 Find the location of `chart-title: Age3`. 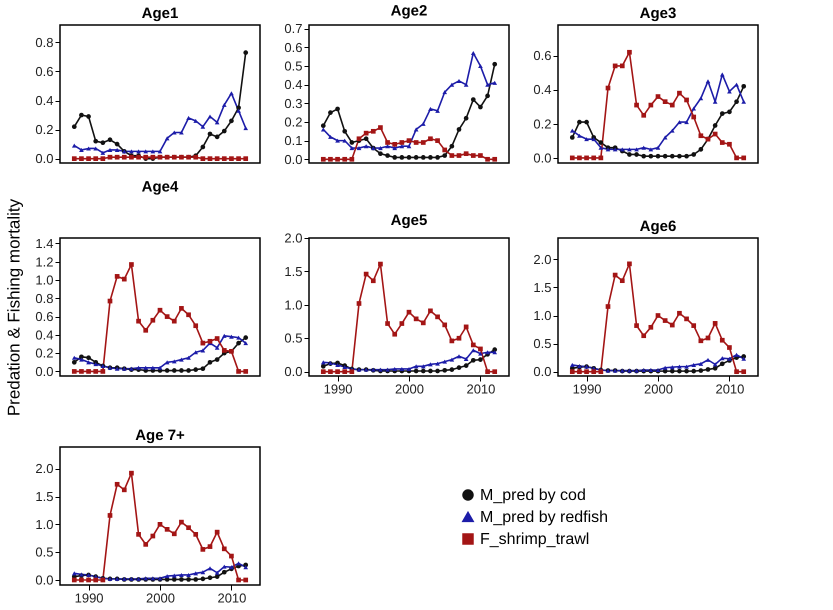

chart-title: Age3 is located at coordinates (658, 13).